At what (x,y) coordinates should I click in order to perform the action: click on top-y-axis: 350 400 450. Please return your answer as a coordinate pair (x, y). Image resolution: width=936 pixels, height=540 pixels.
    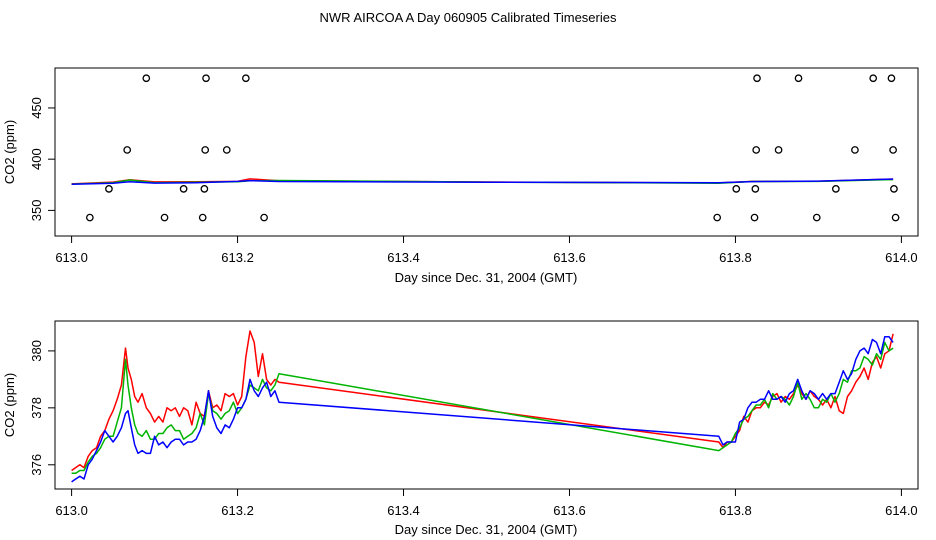
    Looking at the image, I should click on (42, 159).